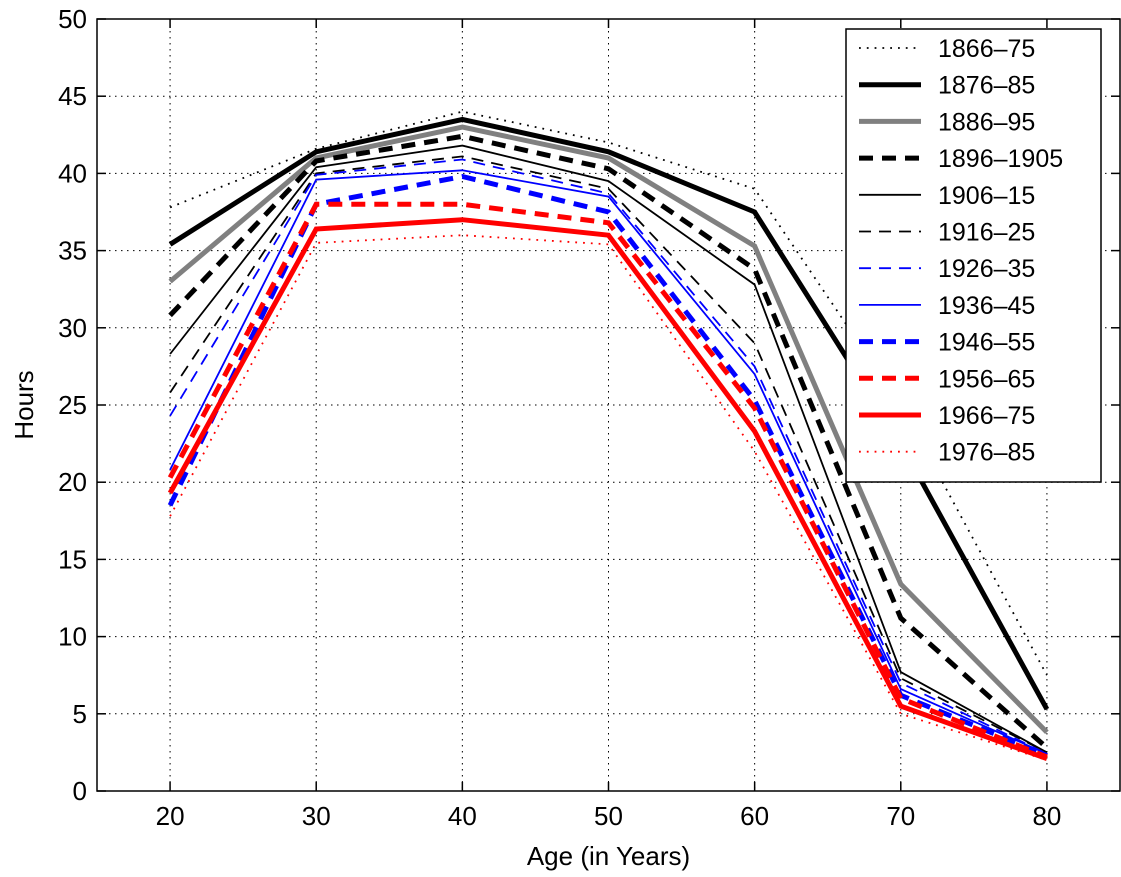  What do you see at coordinates (72, 559) in the screenshot?
I see `y-tick-label: 15` at bounding box center [72, 559].